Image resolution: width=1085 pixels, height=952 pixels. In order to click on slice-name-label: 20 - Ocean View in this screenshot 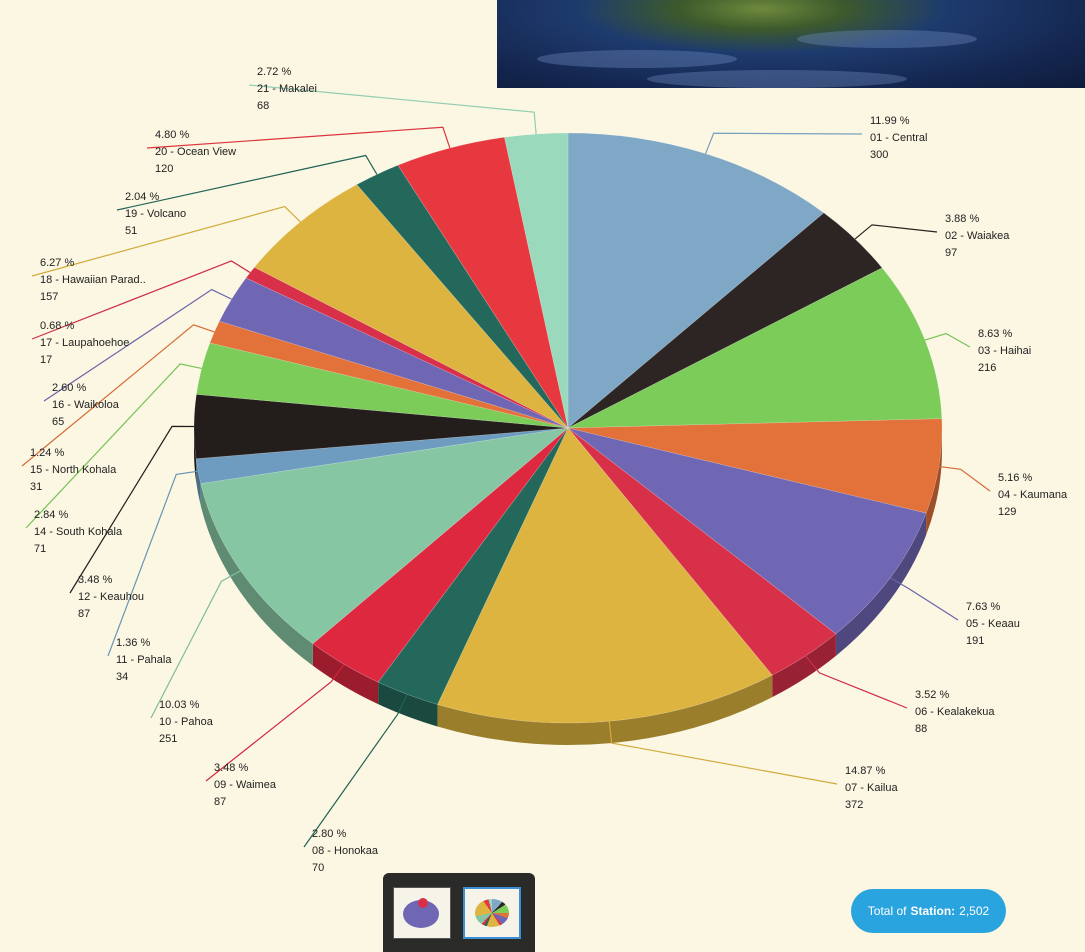, I will do `click(195, 152)`.